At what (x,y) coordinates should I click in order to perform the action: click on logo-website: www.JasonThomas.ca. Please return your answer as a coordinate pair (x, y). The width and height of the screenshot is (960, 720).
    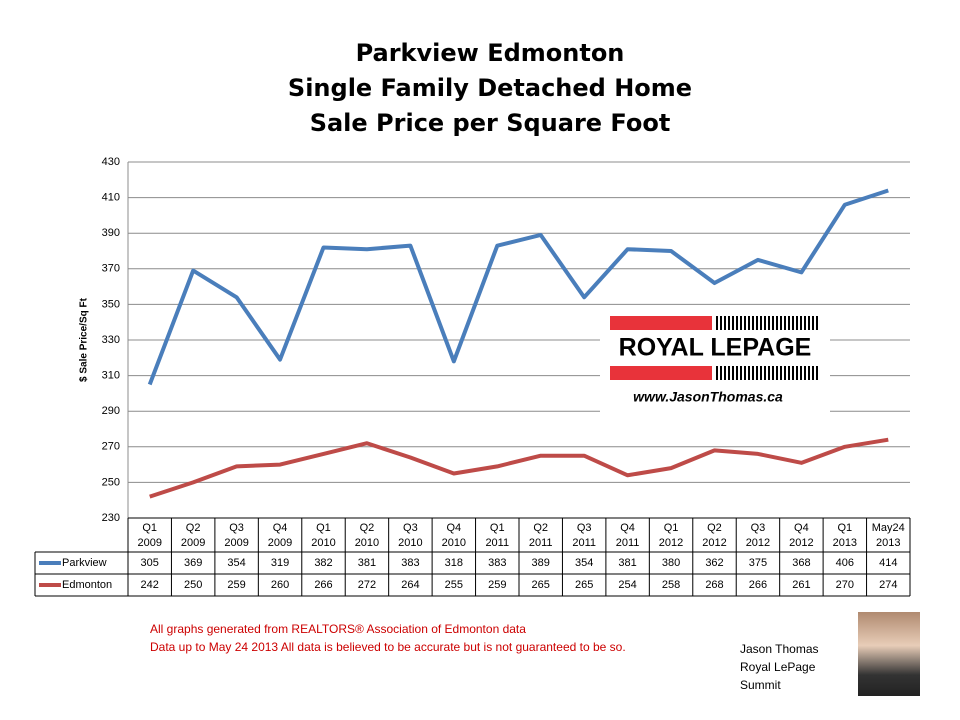
    Looking at the image, I should click on (708, 397).